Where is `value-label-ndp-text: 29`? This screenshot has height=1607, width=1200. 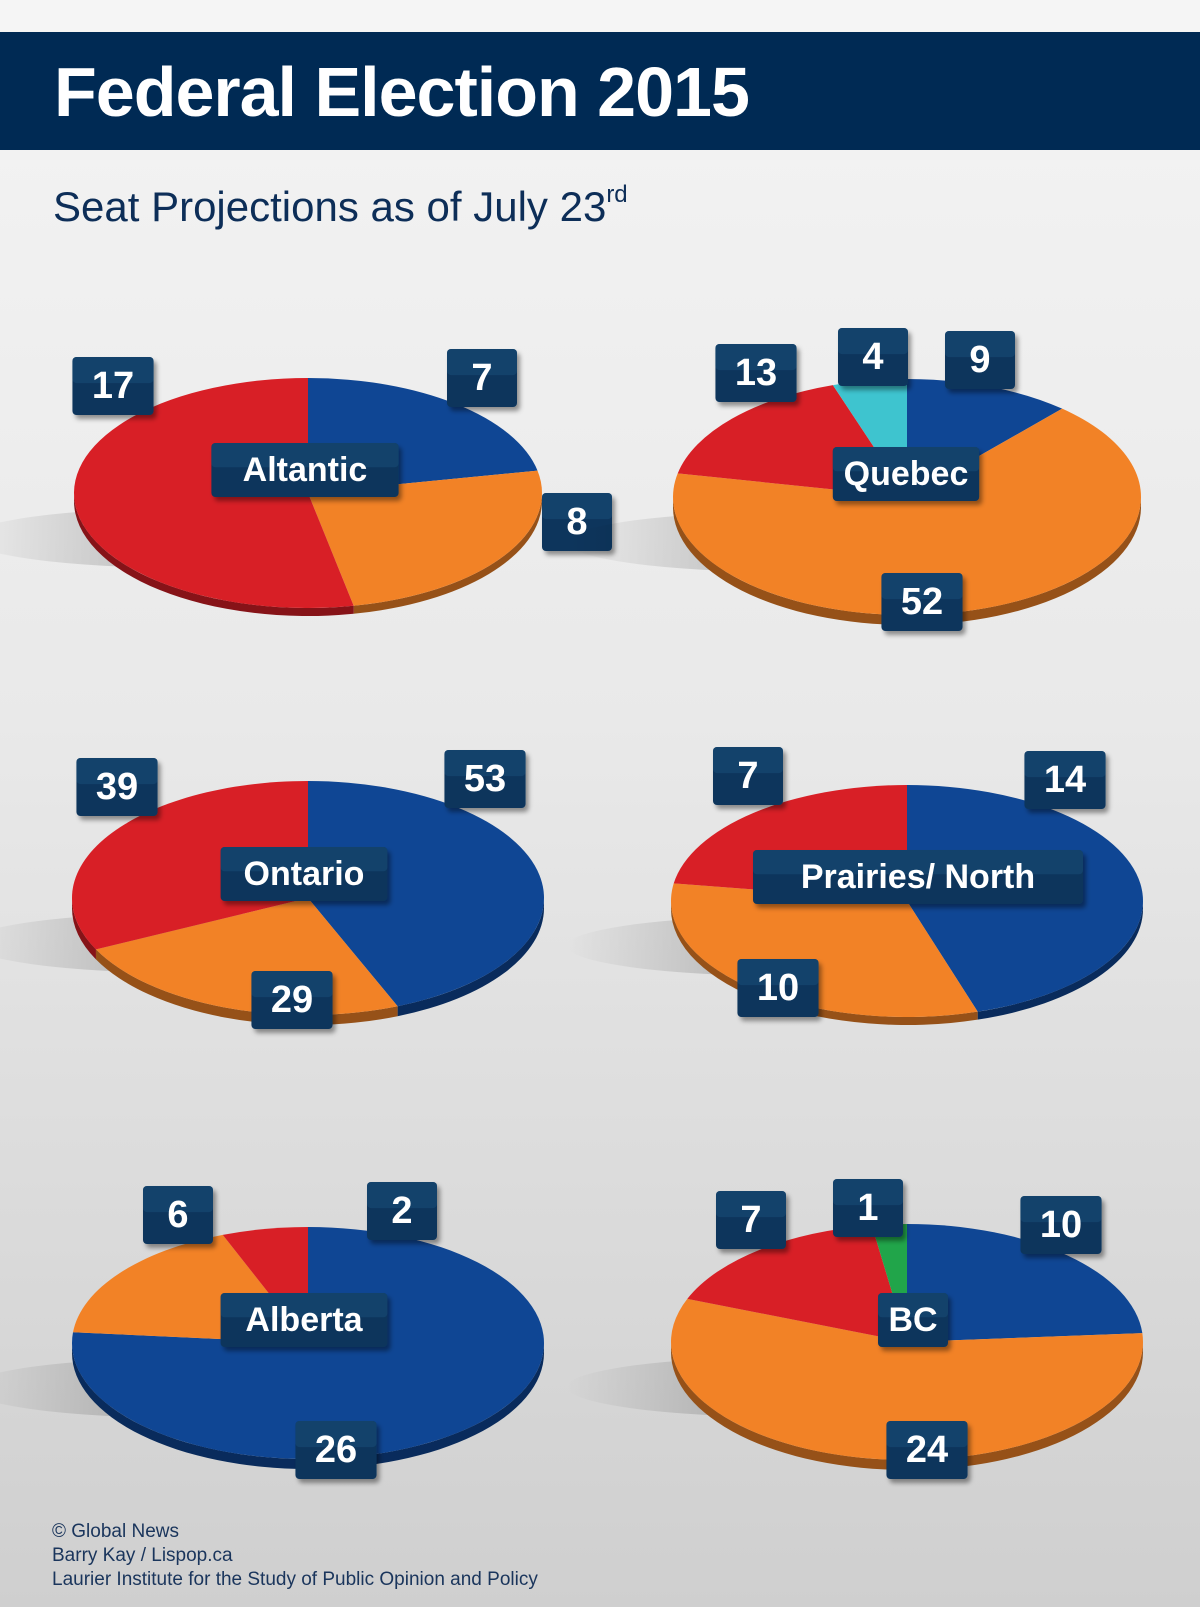
value-label-ndp-text: 29 is located at coordinates (292, 1000).